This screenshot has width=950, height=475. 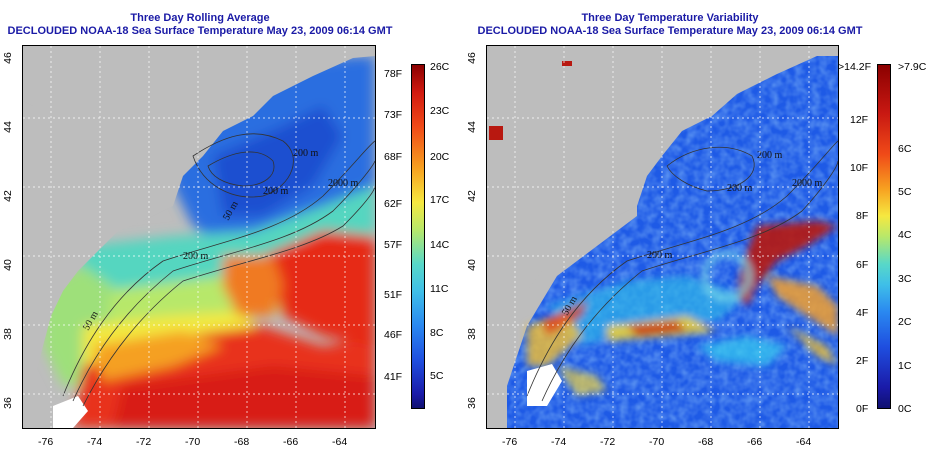 I want to click on colorbar-c-label: 14C, so click(x=440, y=245).